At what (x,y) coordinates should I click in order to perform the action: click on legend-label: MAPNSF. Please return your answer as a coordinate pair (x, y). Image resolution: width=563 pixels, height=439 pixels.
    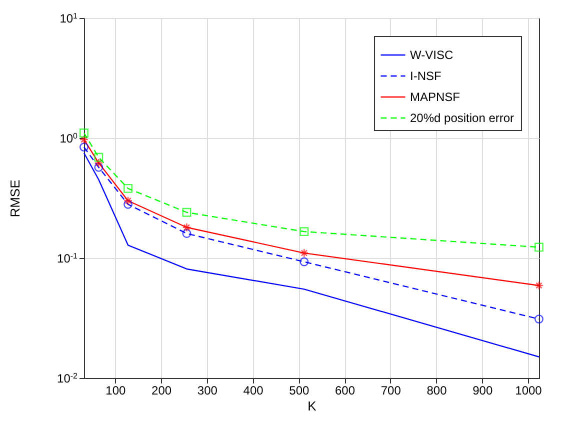
    Looking at the image, I should click on (435, 97).